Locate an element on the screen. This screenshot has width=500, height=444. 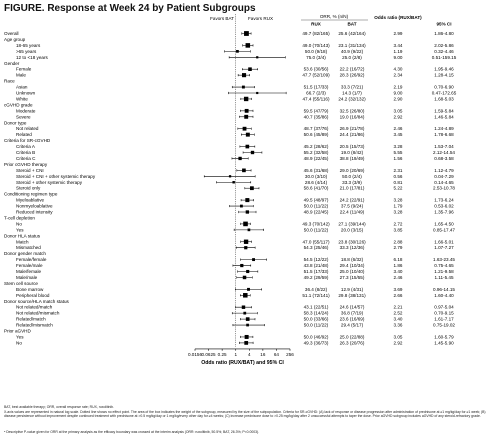
row-label: Gender is located at coordinates (12, 63).